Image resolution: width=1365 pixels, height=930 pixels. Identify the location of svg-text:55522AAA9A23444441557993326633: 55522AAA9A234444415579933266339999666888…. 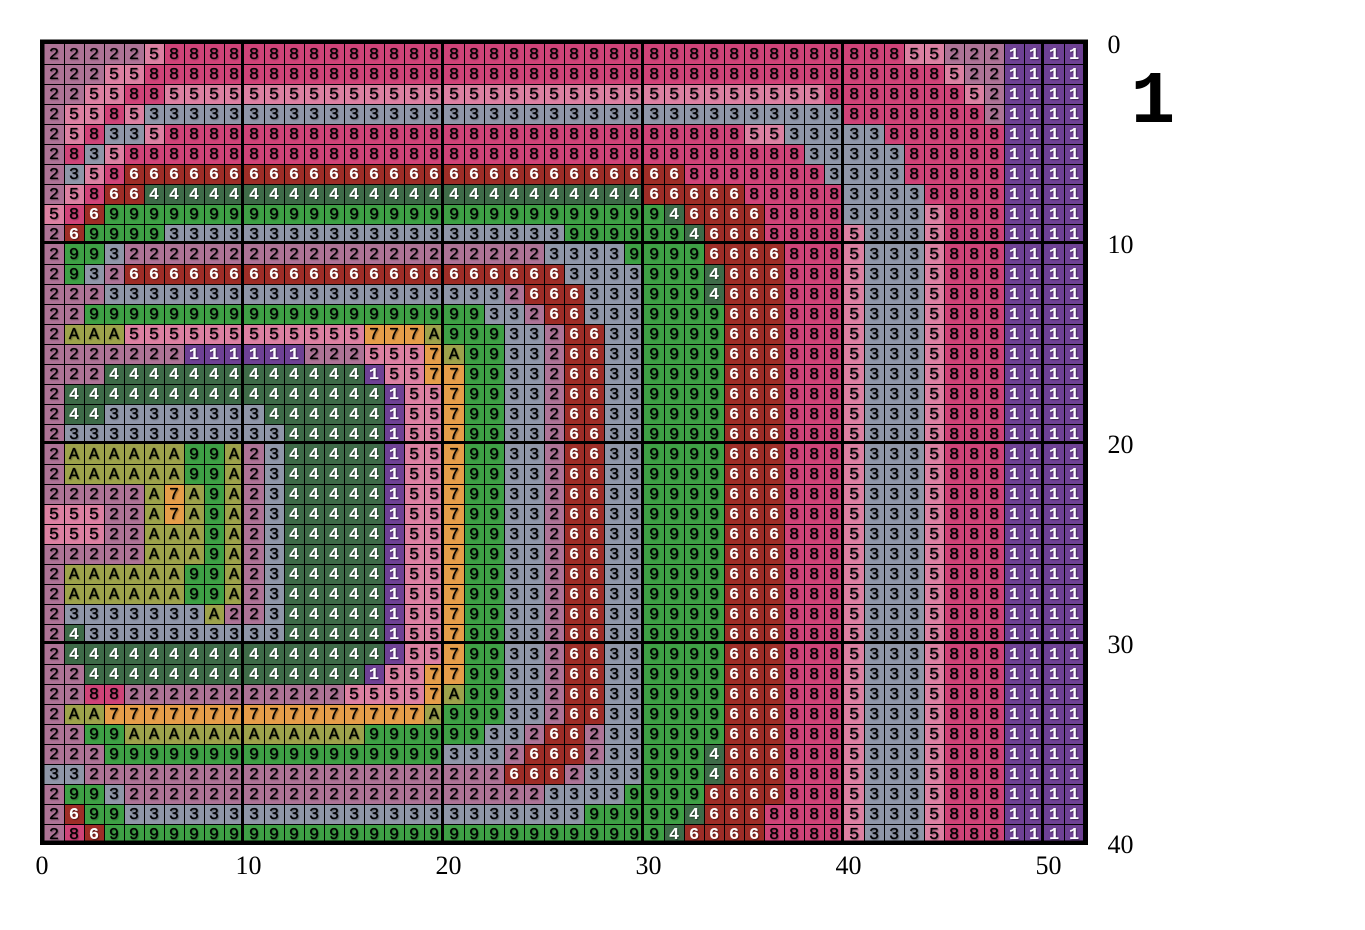
(569, 535).